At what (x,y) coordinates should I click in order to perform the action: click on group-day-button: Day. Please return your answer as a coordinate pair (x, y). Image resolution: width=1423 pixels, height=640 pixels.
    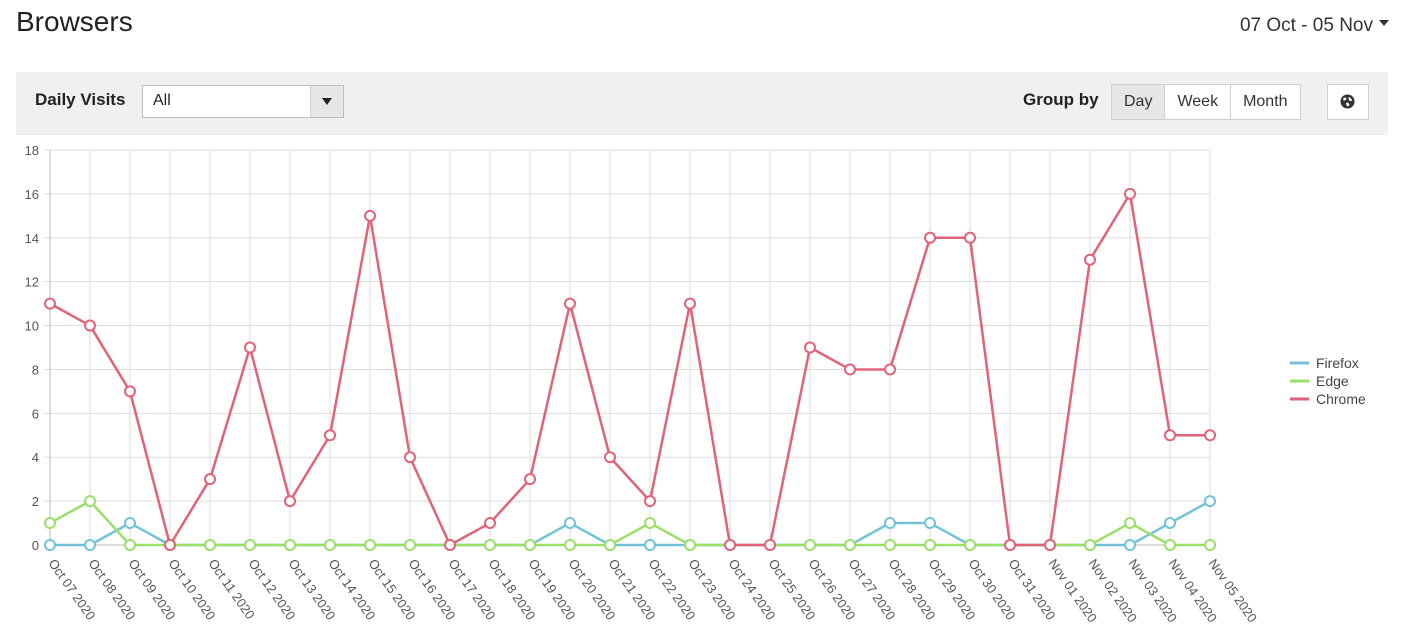
    Looking at the image, I should click on (1138, 102).